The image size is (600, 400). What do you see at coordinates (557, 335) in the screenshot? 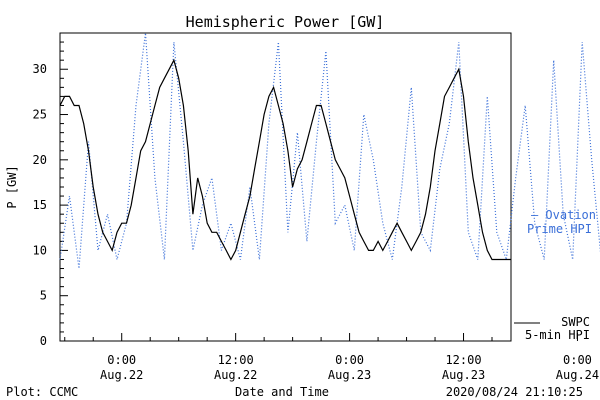
I see `legend-swpc-line2: 5-min HPI` at bounding box center [557, 335].